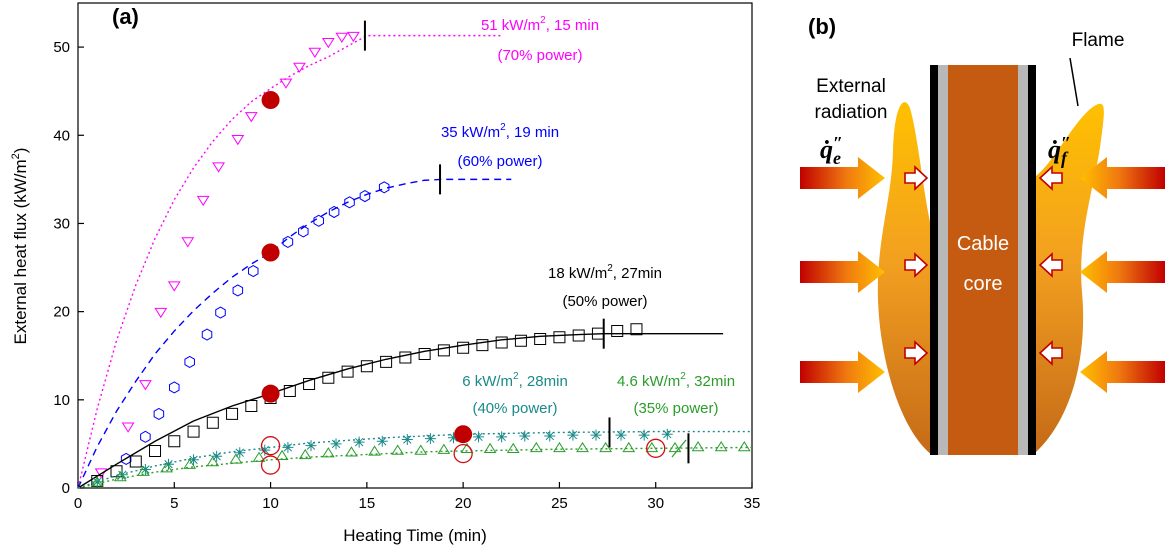 Image resolution: width=1165 pixels, height=549 pixels. What do you see at coordinates (943, 260) in the screenshot?
I see `insulation` at bounding box center [943, 260].